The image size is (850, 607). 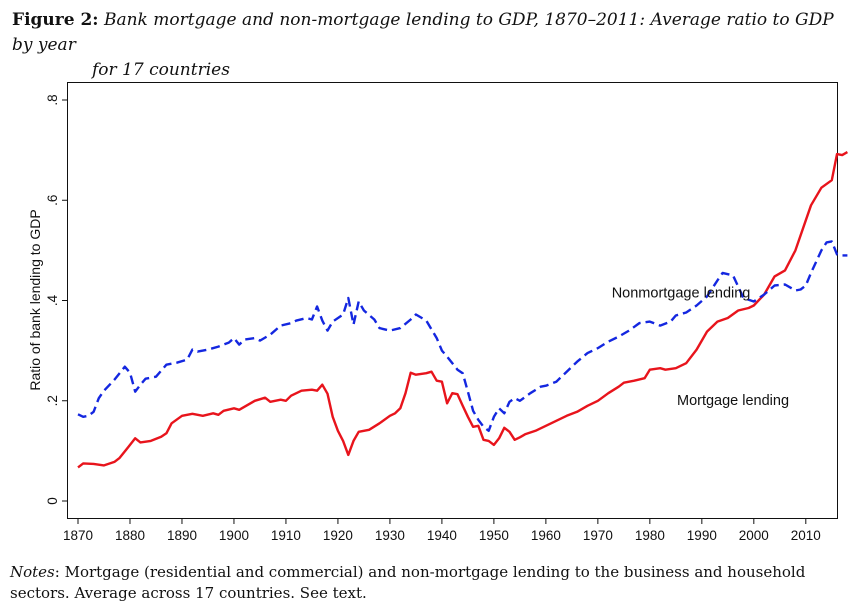 What do you see at coordinates (161, 70) in the screenshot?
I see `figure-title-line2: for 17 countries` at bounding box center [161, 70].